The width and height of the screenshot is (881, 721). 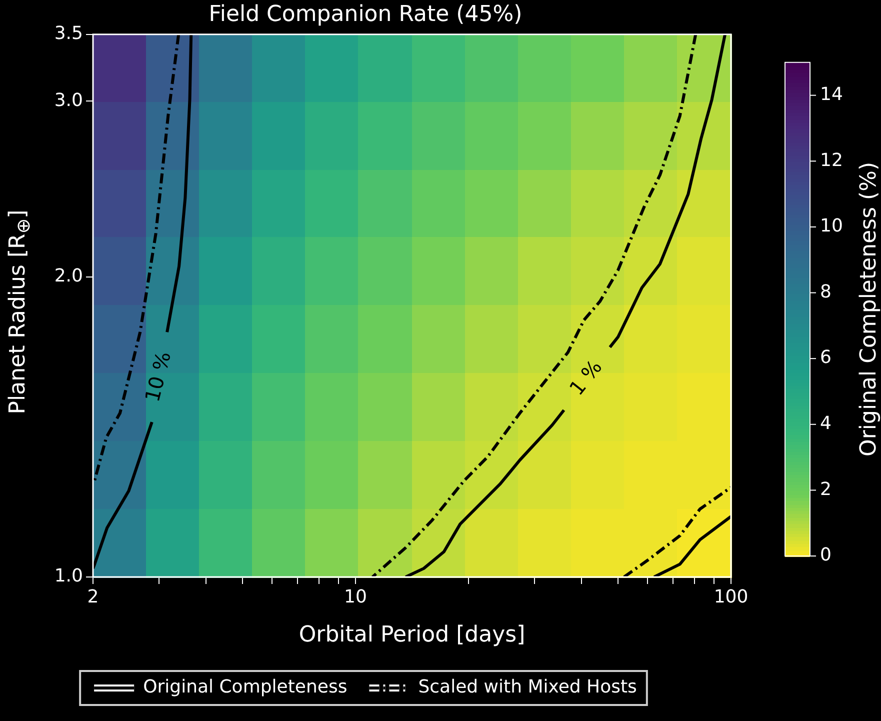 I want to click on annotation: 10 %, so click(x=158, y=376).